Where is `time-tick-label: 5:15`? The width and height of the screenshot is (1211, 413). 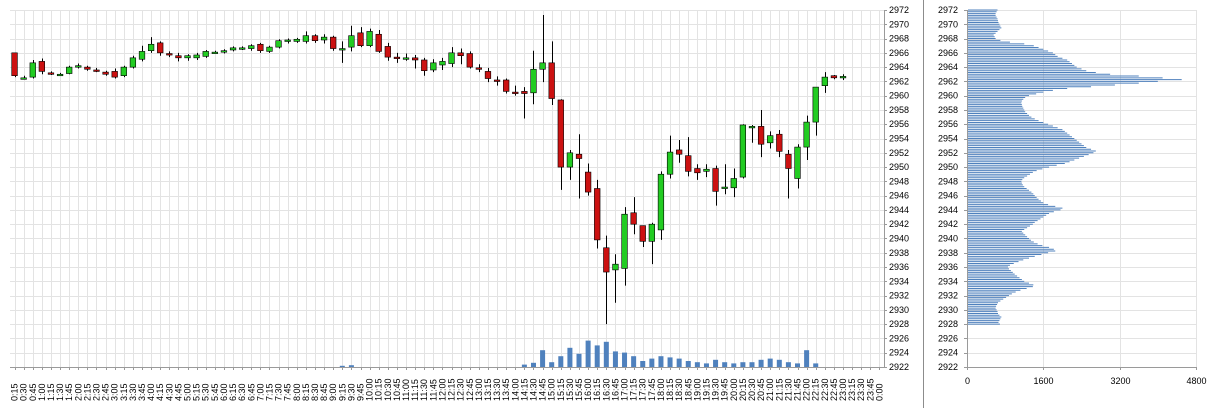 time-tick-label: 5:15 is located at coordinates (197, 392).